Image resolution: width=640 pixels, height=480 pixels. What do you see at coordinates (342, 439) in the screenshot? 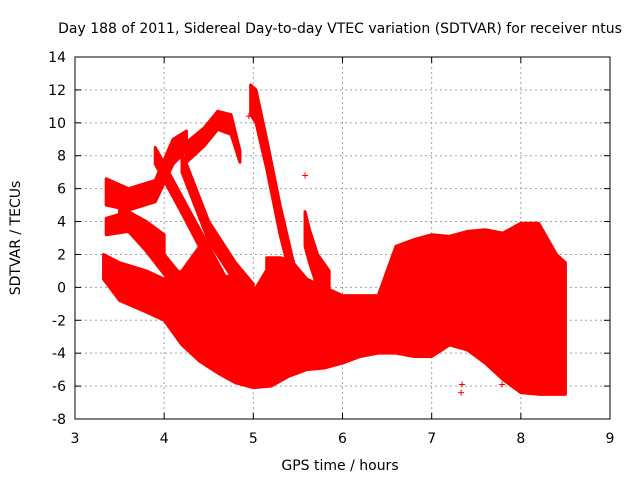
I see `x-tick-label: 6` at bounding box center [342, 439].